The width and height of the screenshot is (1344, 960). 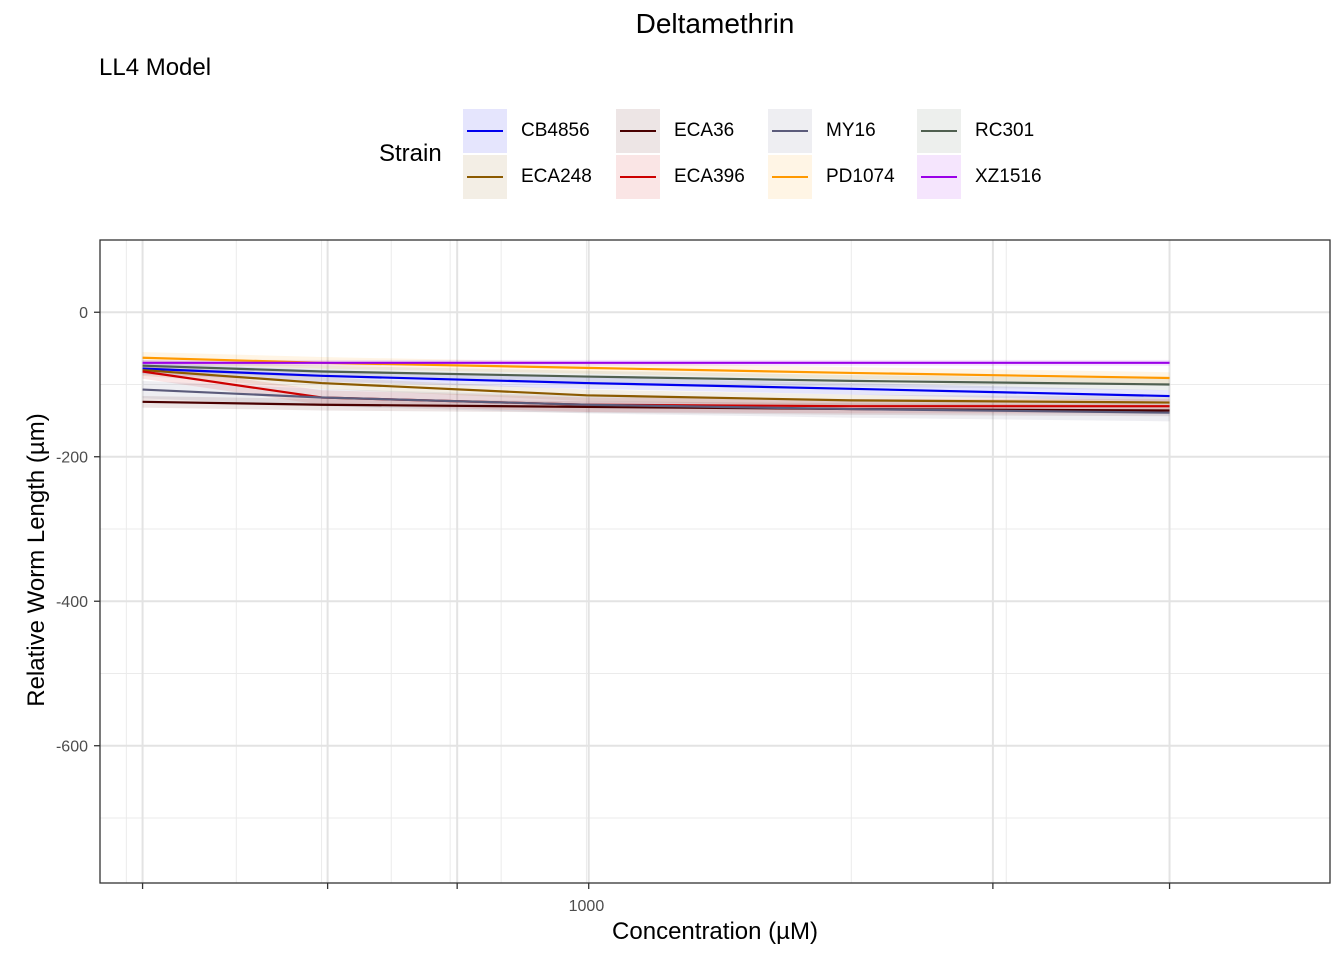 I want to click on line-rc301, so click(x=656, y=375).